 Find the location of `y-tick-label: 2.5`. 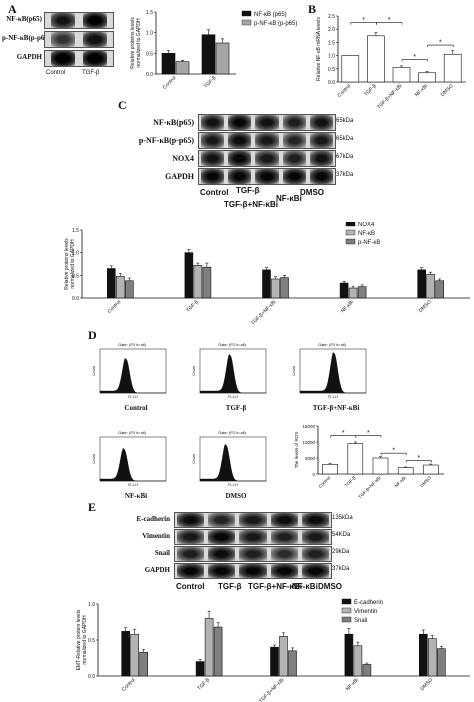

y-tick-label: 2.5 is located at coordinates (331, 17).